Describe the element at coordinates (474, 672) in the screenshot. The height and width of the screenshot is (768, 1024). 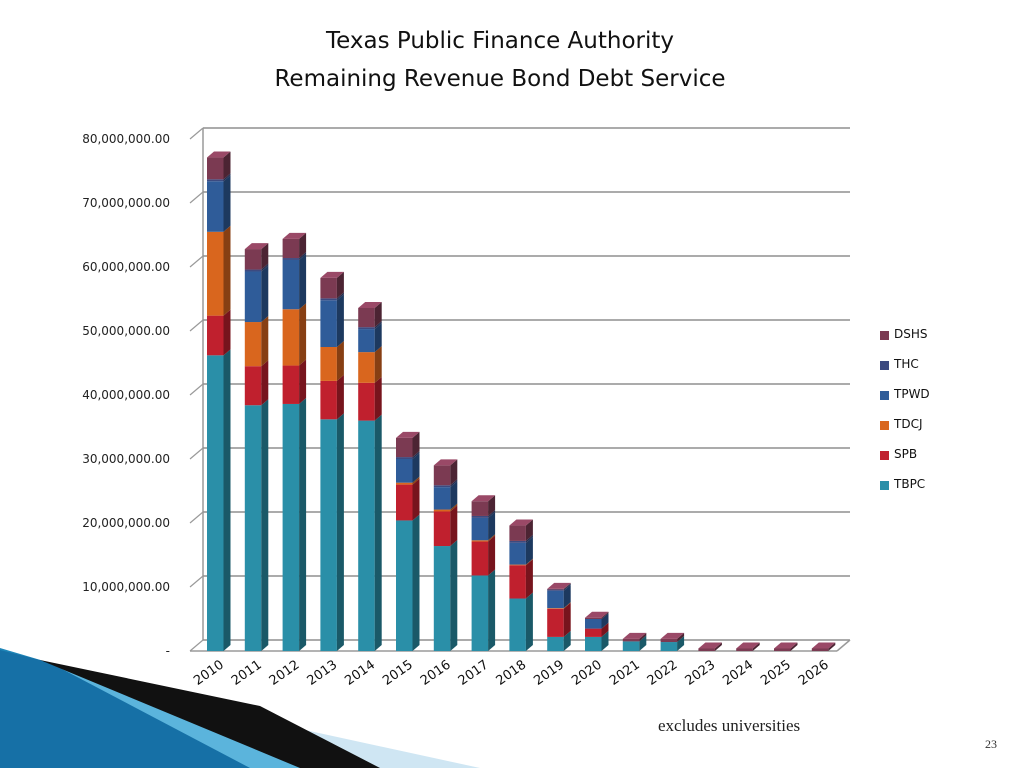
I see `x-tick-label: 2017` at that location.